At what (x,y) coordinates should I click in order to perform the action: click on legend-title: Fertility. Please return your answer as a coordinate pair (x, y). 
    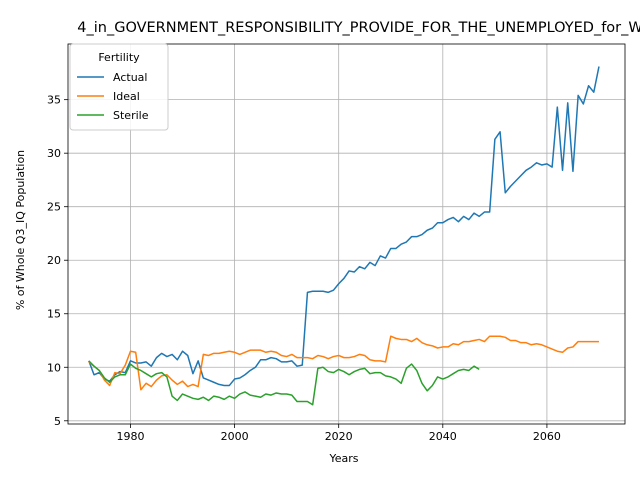
    Looking at the image, I should click on (119, 57).